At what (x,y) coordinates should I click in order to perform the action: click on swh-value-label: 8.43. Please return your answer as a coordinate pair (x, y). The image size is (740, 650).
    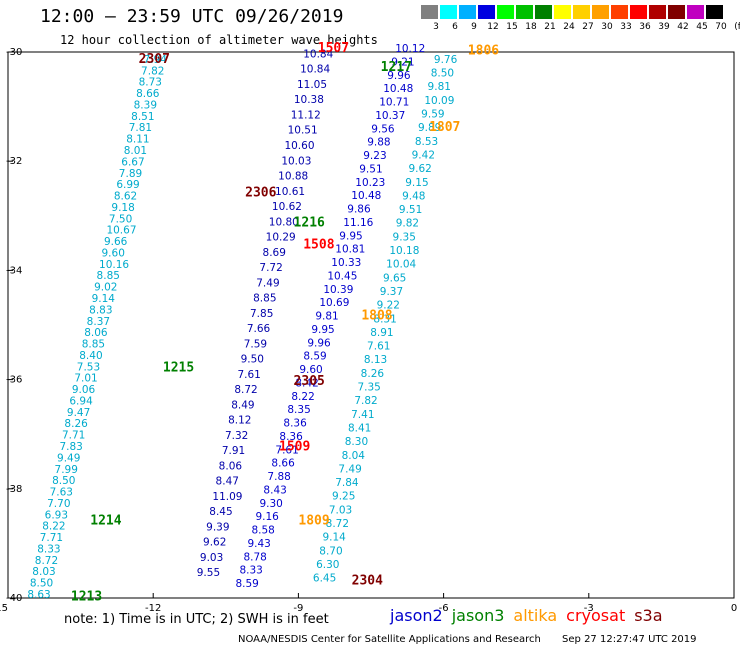
    Looking at the image, I should click on (274, 490).